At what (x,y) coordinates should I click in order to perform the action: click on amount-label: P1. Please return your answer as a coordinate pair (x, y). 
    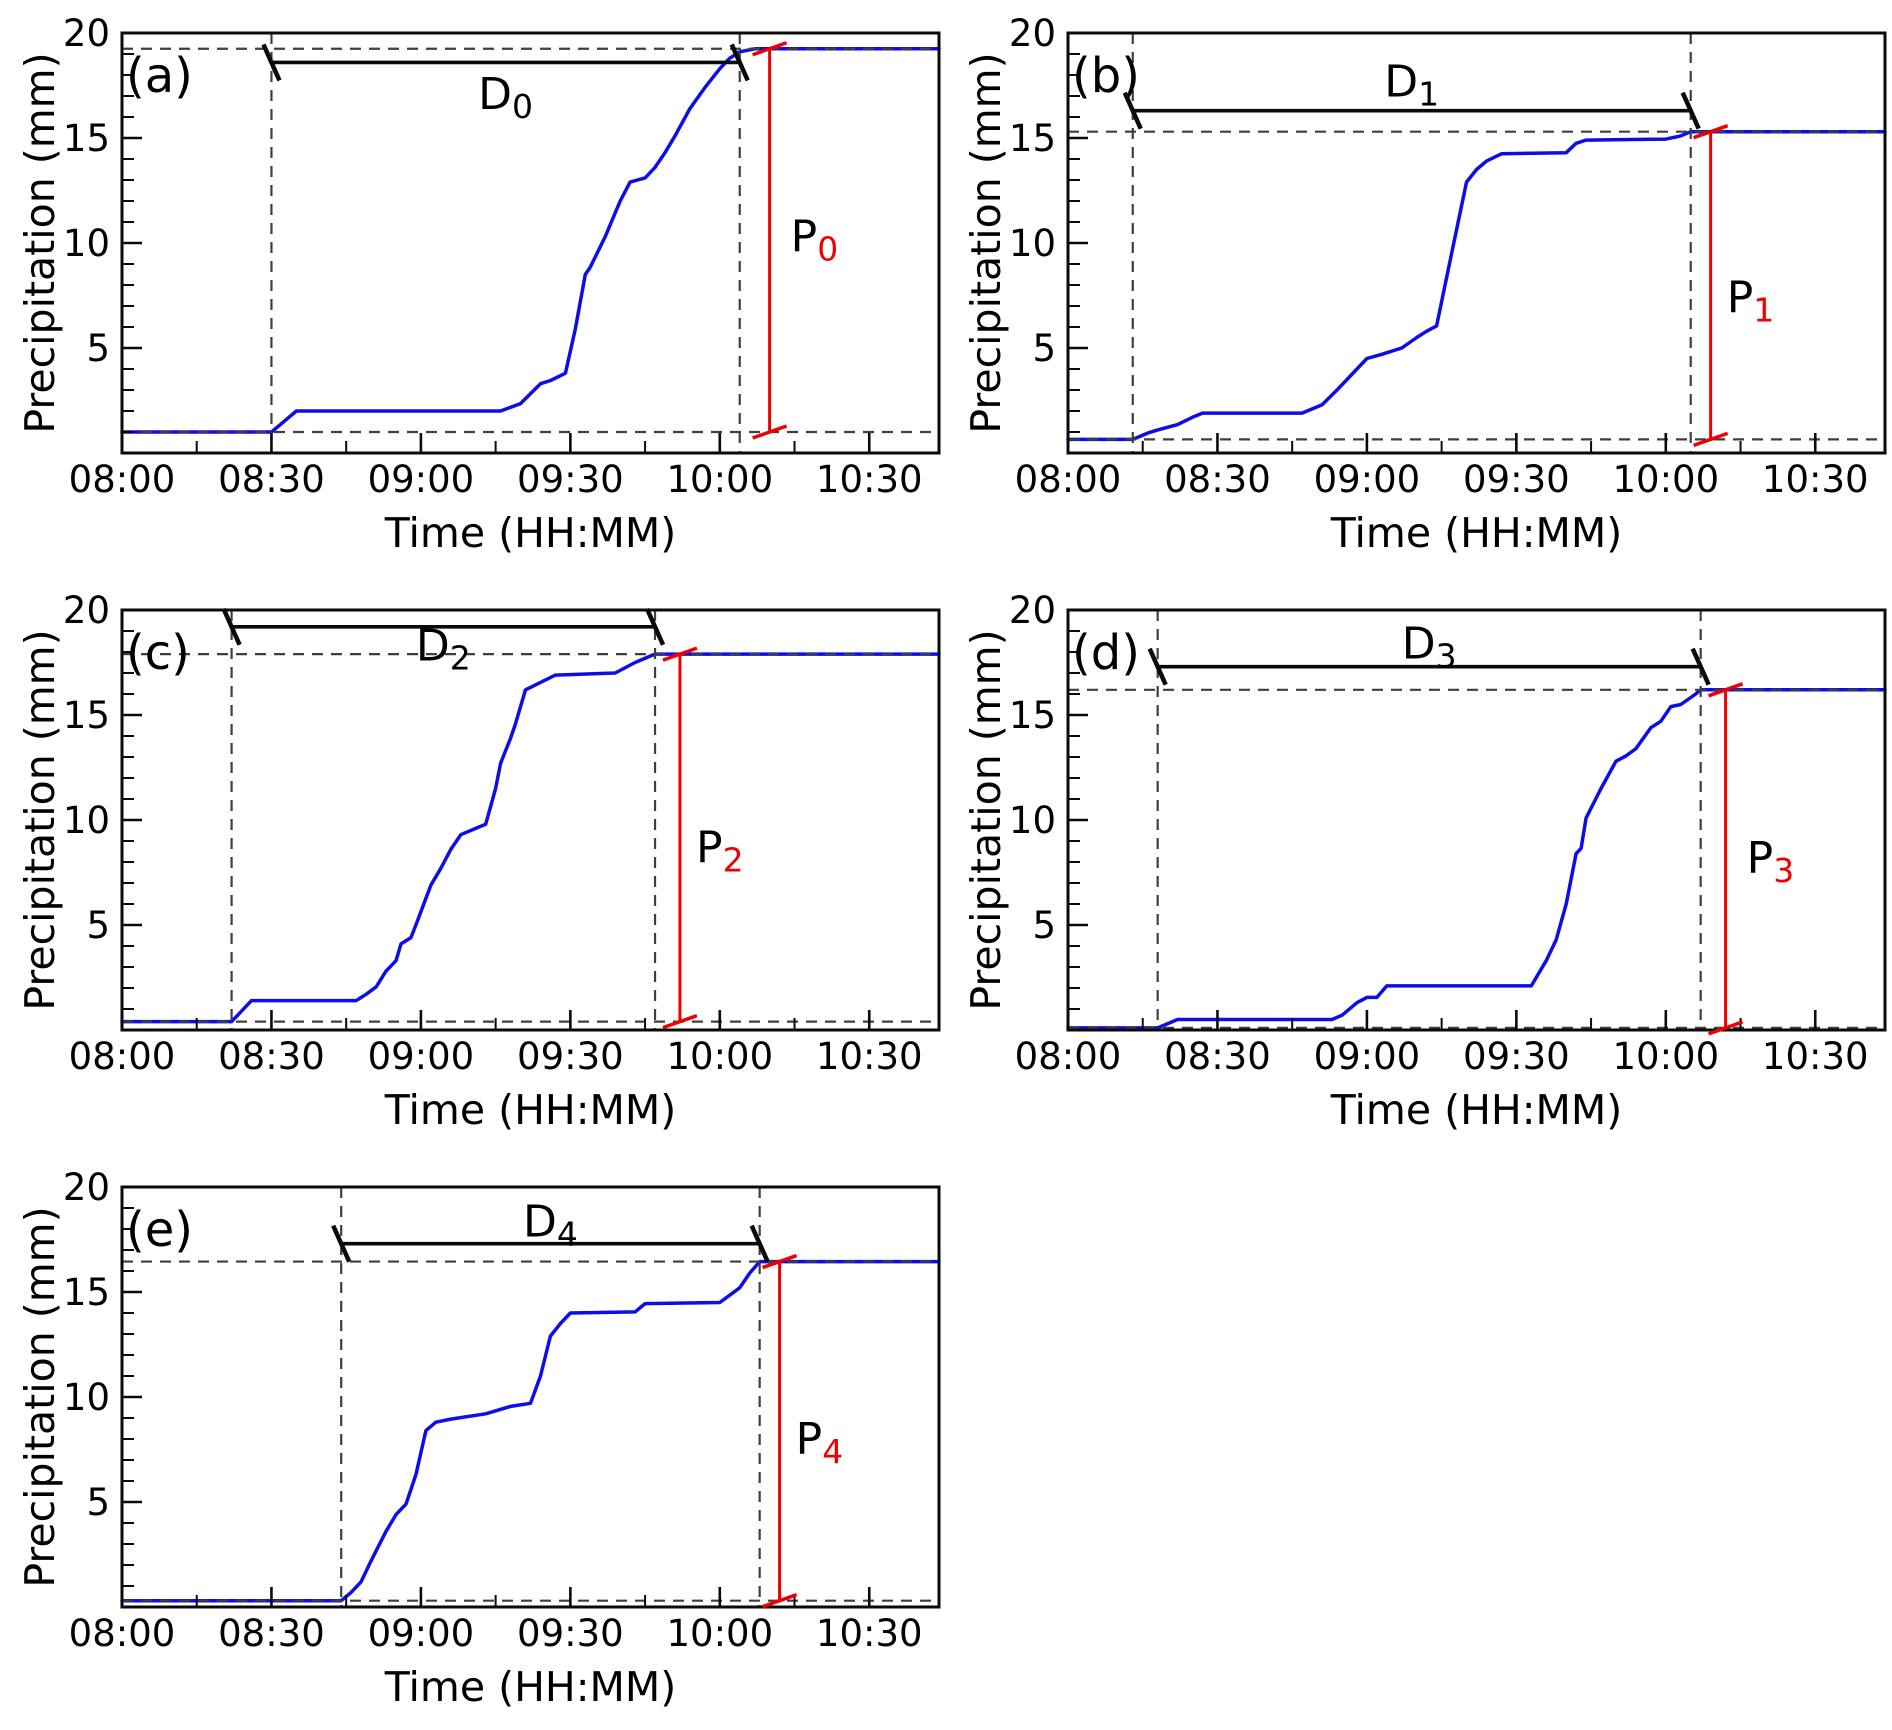
    Looking at the image, I should click on (1751, 301).